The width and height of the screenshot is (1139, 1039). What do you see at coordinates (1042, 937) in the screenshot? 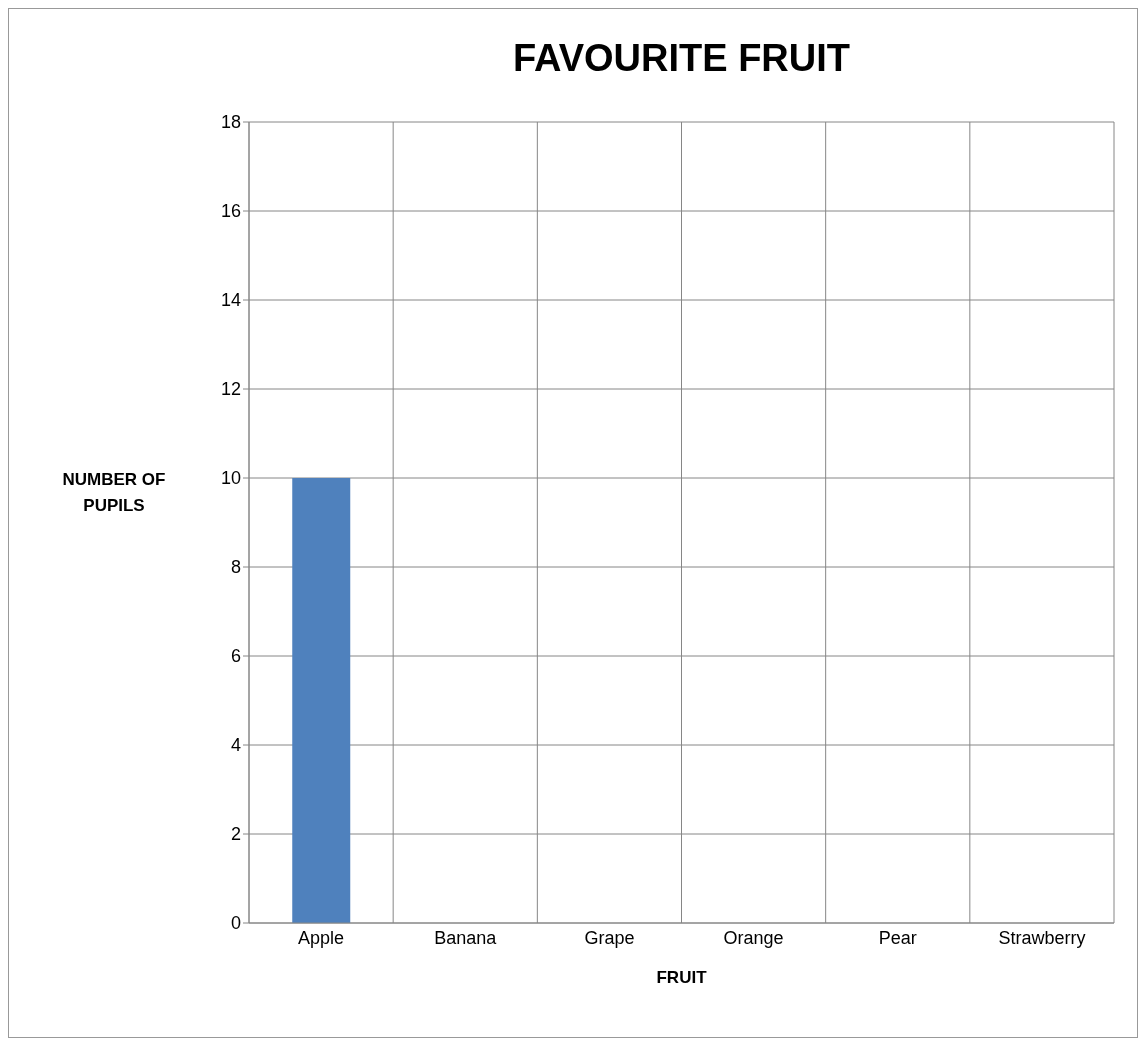
I see `x-tick-label: Strawberry` at bounding box center [1042, 937].